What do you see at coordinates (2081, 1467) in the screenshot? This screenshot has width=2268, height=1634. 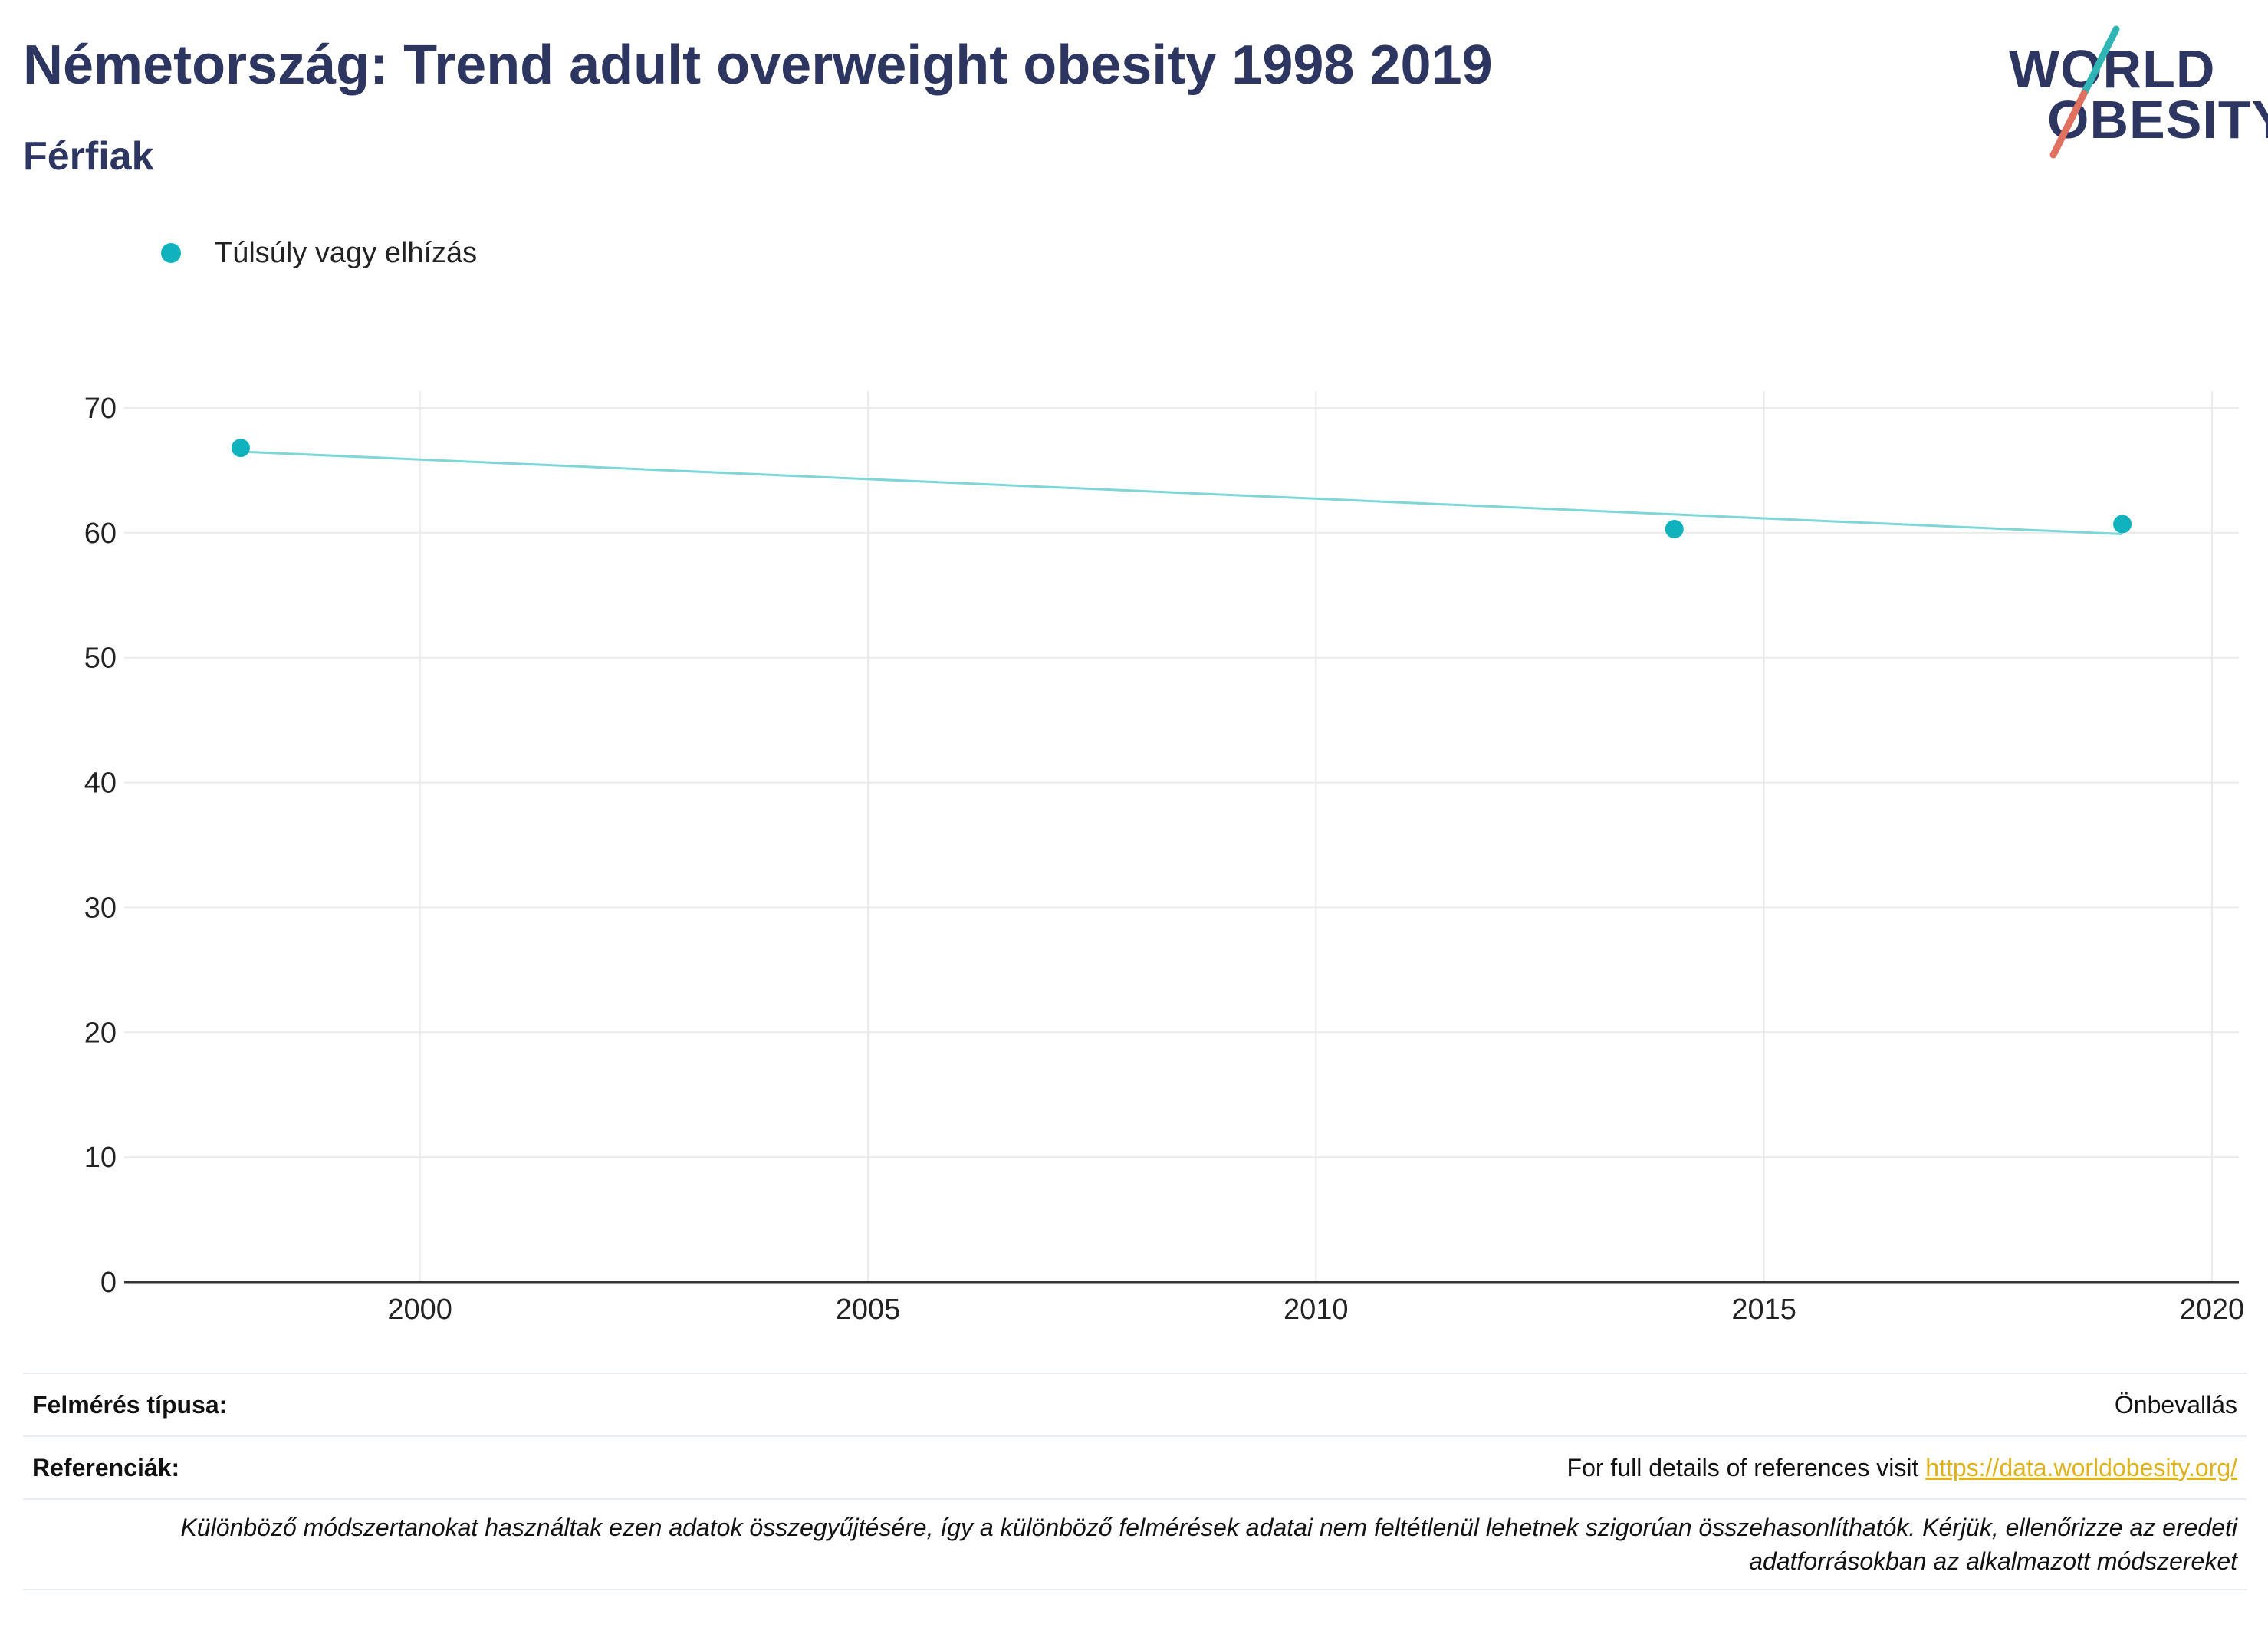 I see `references-link: https://data.worldobesity.org/` at bounding box center [2081, 1467].